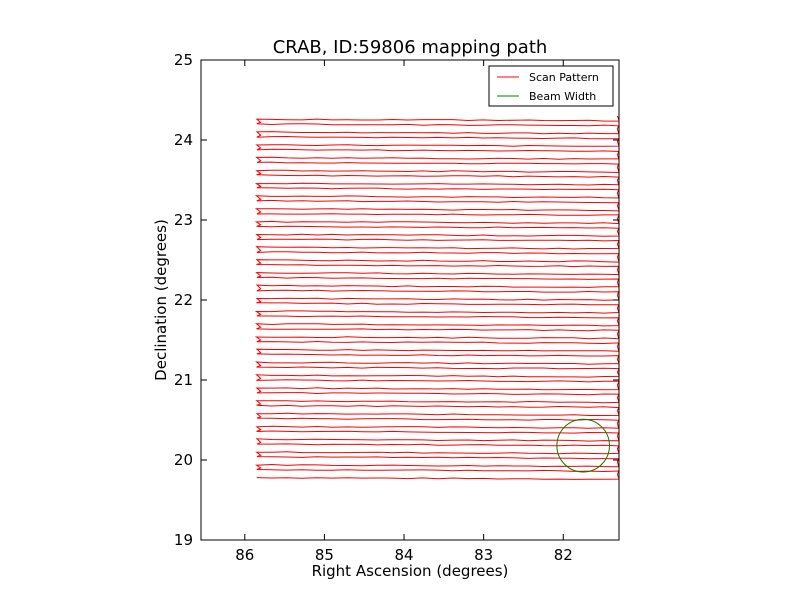  I want to click on x-tick-label: 84, so click(403, 555).